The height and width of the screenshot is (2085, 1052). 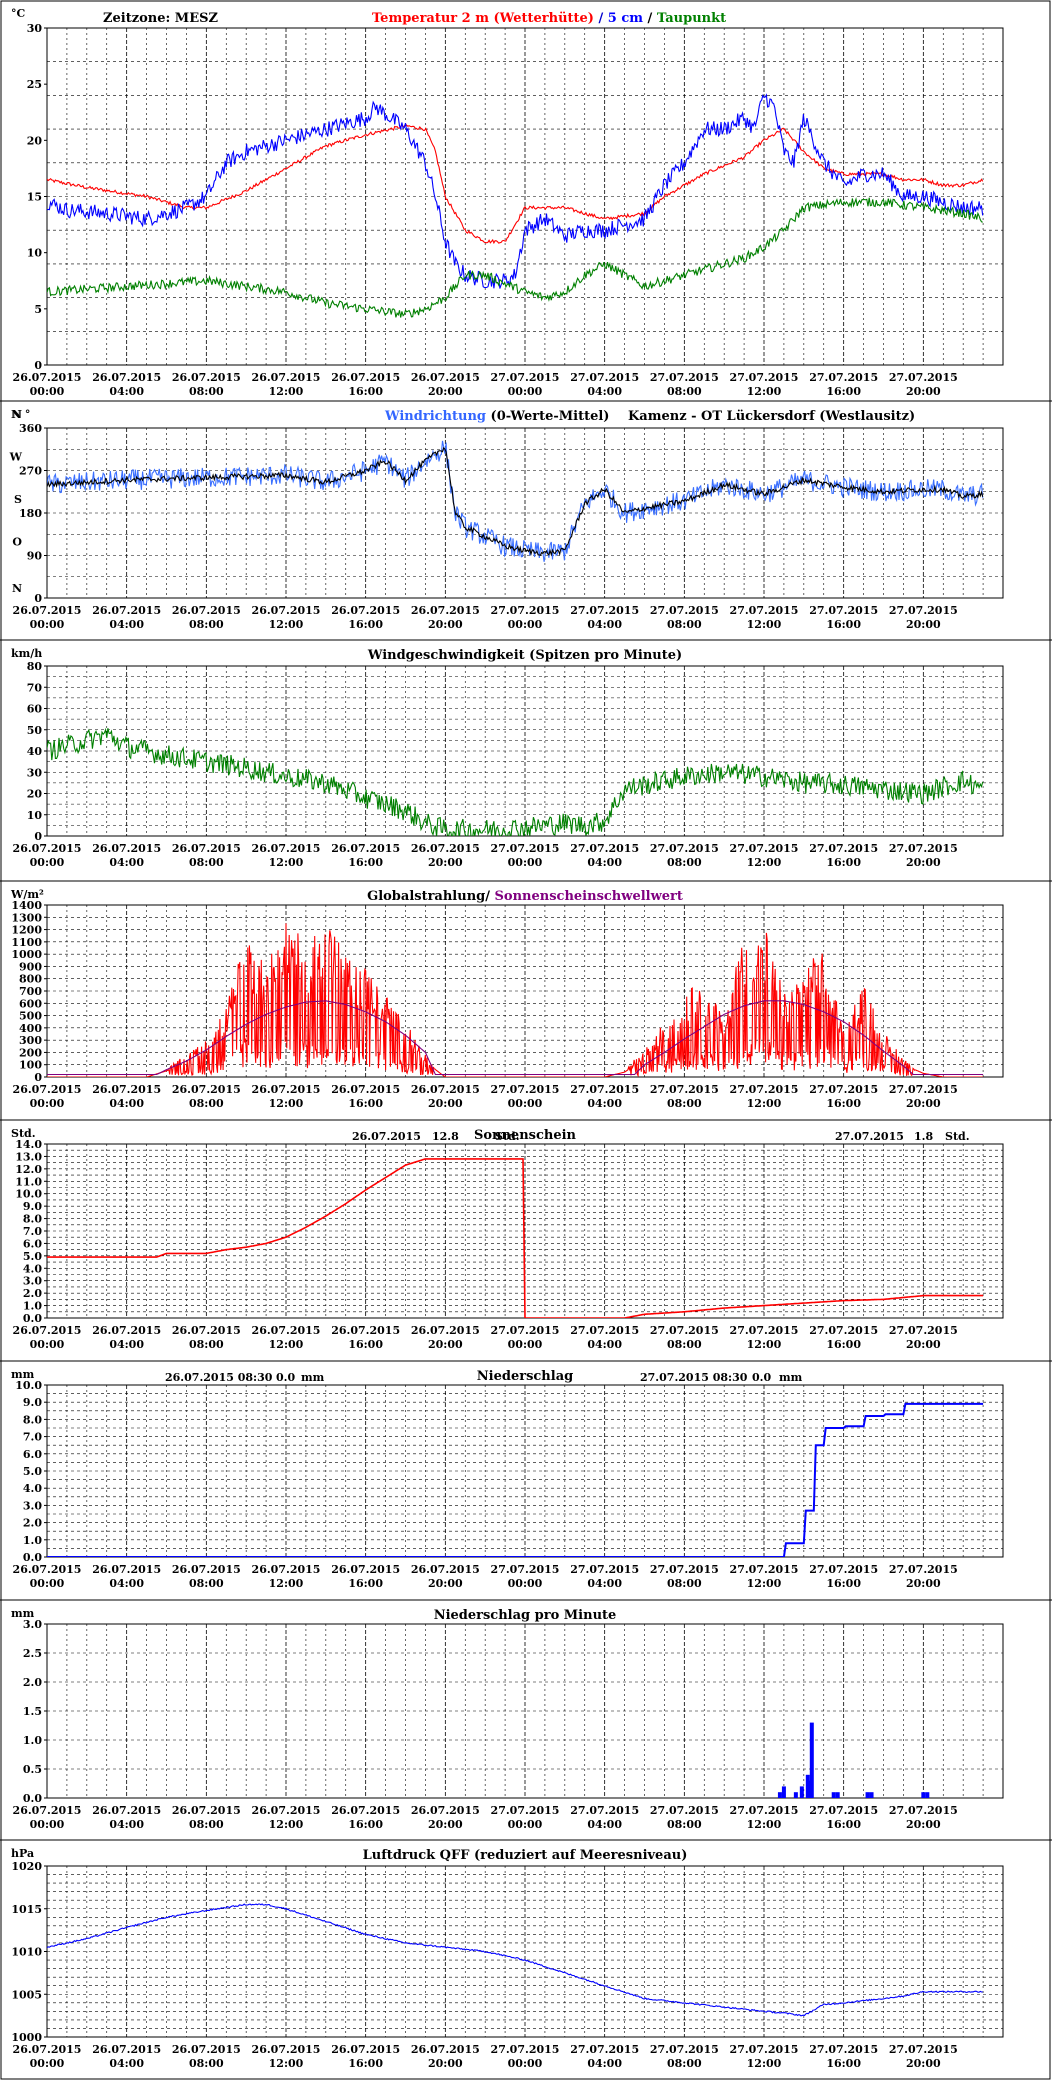 I want to click on series-line-globalstrahlung, so click(x=515, y=1000).